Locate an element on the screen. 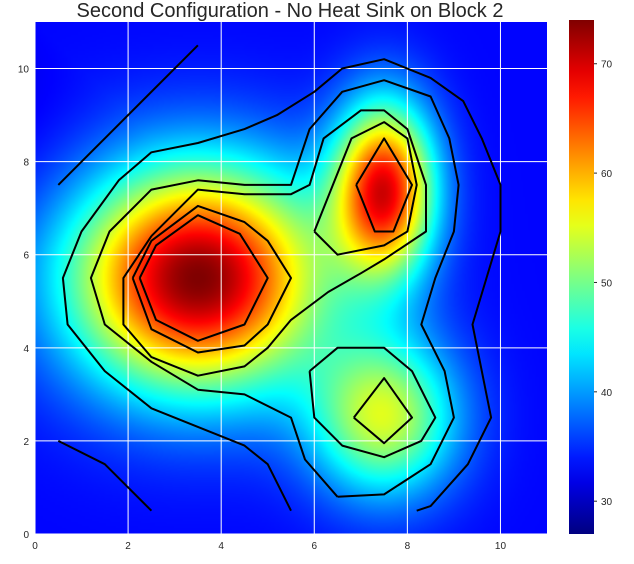  x-axis-ticks: 0 2 4 6 8 10 is located at coordinates (269, 546).